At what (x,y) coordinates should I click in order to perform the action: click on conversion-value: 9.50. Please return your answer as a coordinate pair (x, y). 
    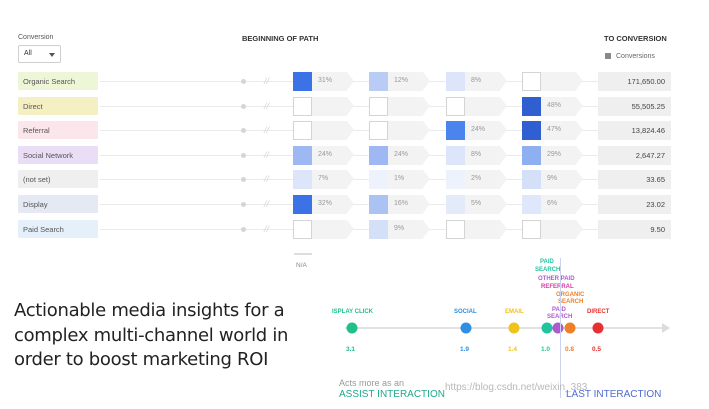
    Looking at the image, I should click on (634, 229).